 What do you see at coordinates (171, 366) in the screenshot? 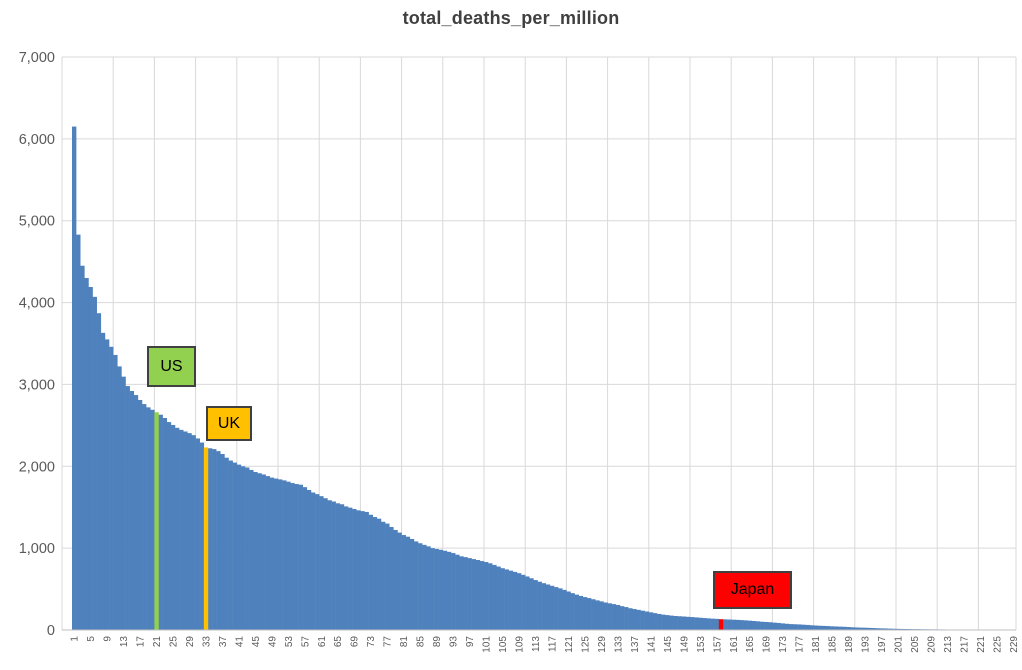
I see `us-callout-box: US` at bounding box center [171, 366].